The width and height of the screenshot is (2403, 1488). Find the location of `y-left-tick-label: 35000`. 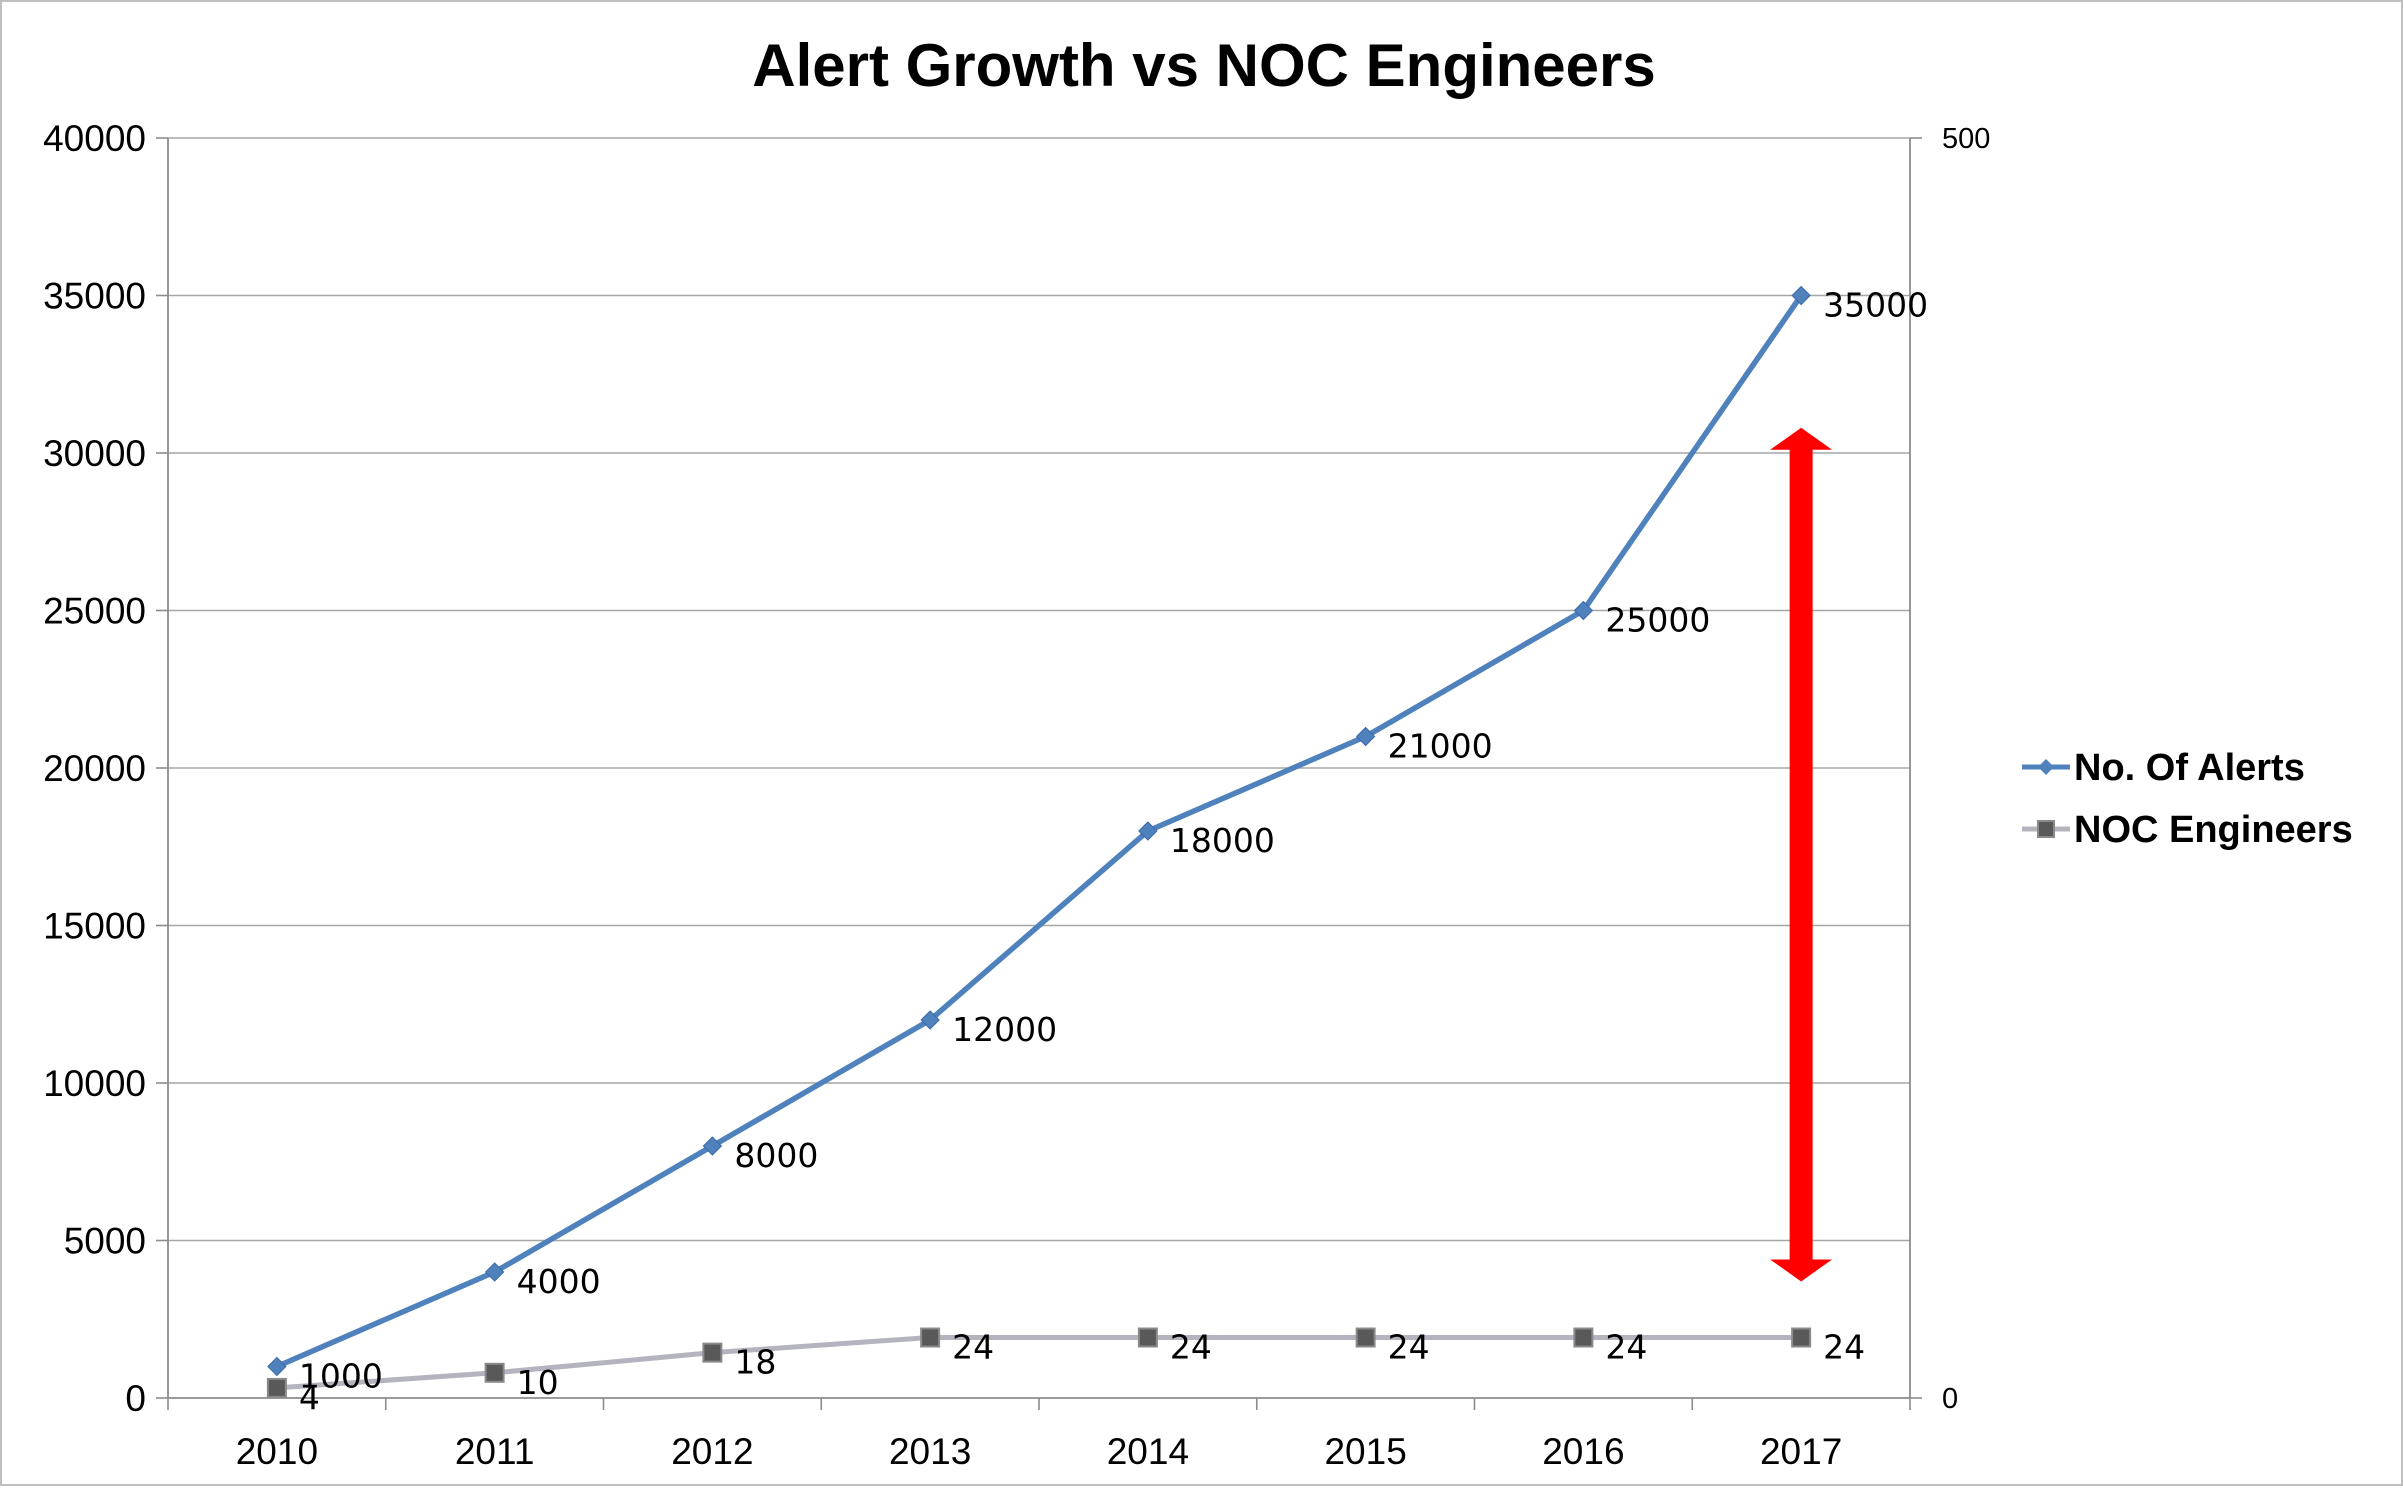

y-left-tick-label: 35000 is located at coordinates (94, 296).